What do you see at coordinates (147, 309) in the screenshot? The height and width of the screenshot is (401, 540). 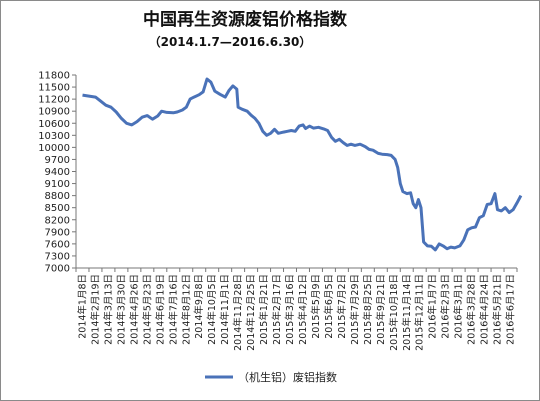 I see `x-tick-label: 2014年5月23日` at bounding box center [147, 309].